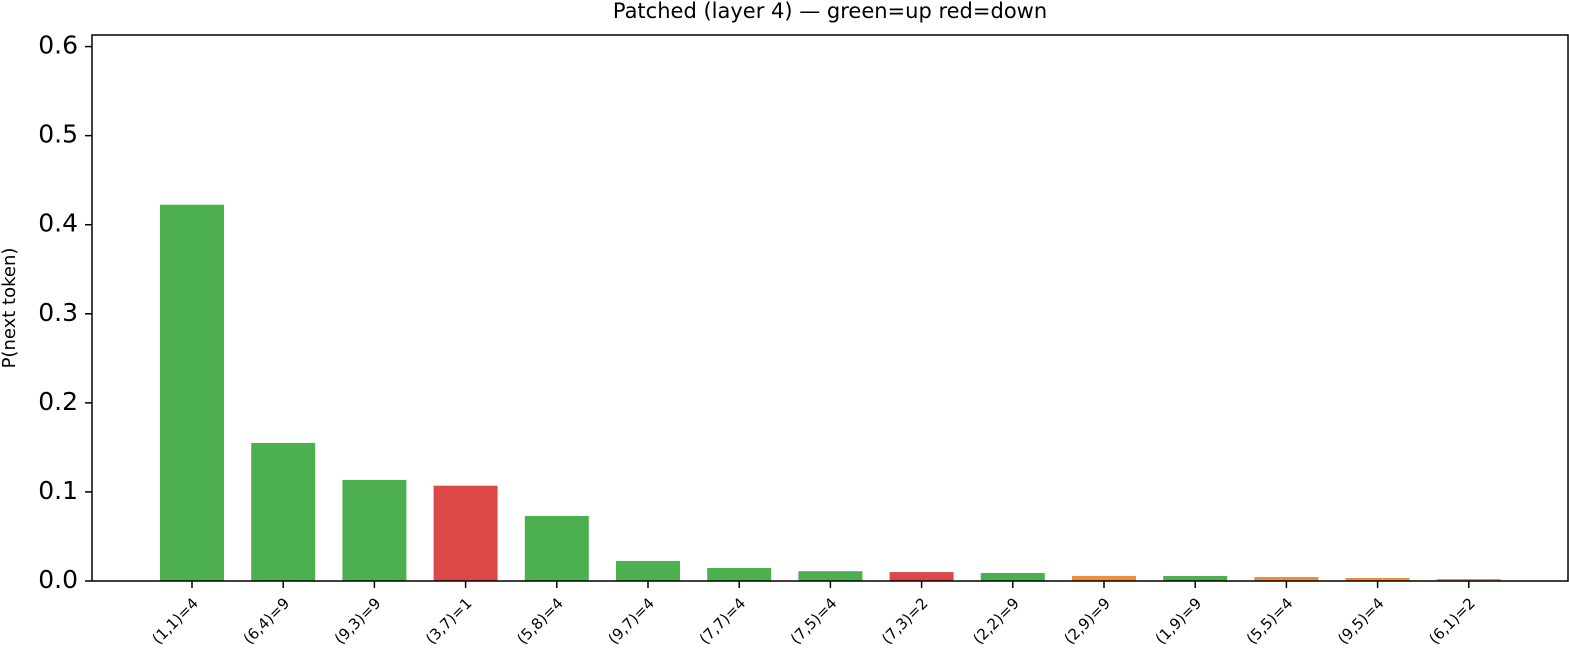 The height and width of the screenshot is (657, 1569). Describe the element at coordinates (10, 308) in the screenshot. I see `y-axis-label: P(next token)` at that location.